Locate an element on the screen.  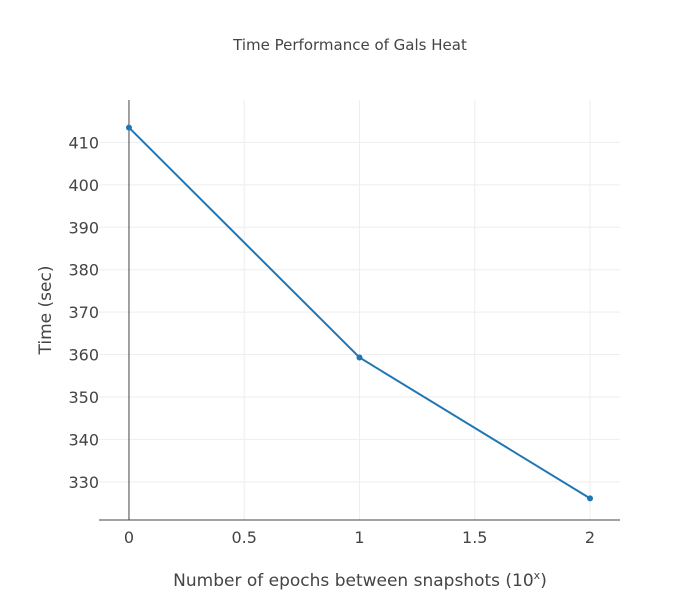
y-tick-label: 360 is located at coordinates (83, 355).